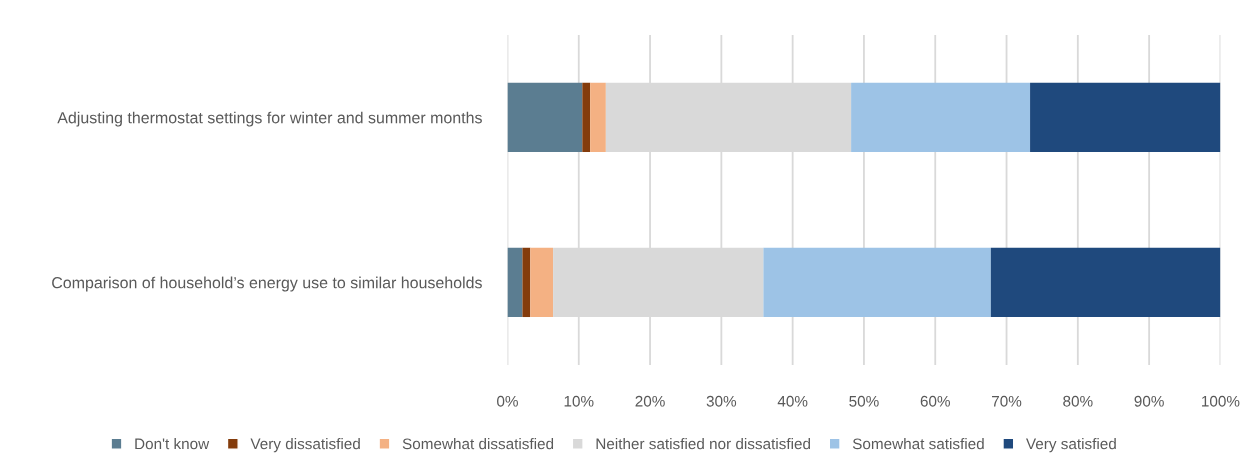  Describe the element at coordinates (1078, 401) in the screenshot. I see `x-tick-label: 80%` at that location.